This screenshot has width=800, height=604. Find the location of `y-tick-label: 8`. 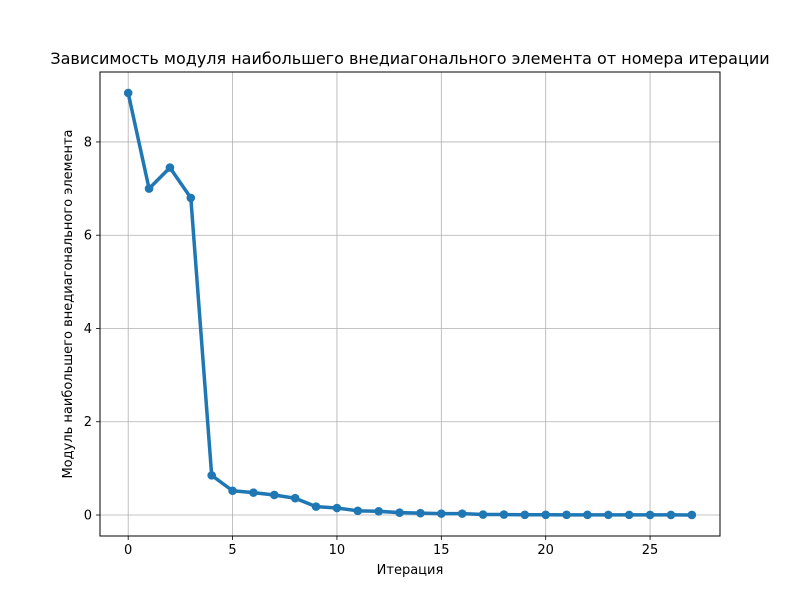

y-tick-label: 8 is located at coordinates (88, 142).